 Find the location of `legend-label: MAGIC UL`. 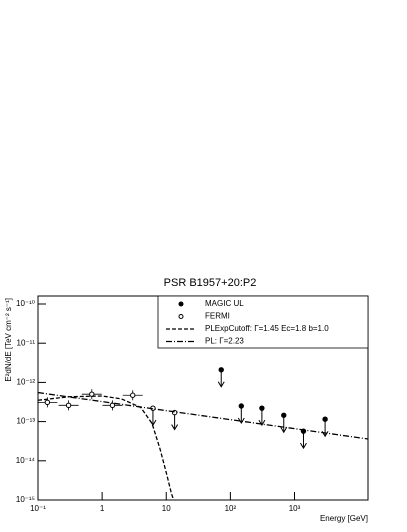

legend-label: MAGIC UL is located at coordinates (224, 303).